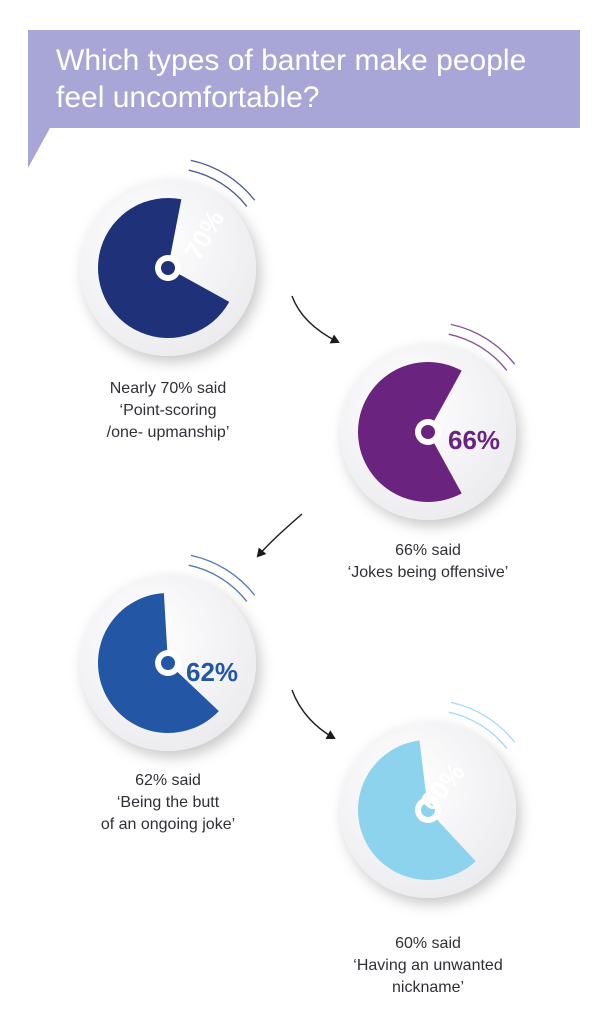 The image size is (600, 1009). Describe the element at coordinates (409, 432) in the screenshot. I see `pie-slice` at that location.